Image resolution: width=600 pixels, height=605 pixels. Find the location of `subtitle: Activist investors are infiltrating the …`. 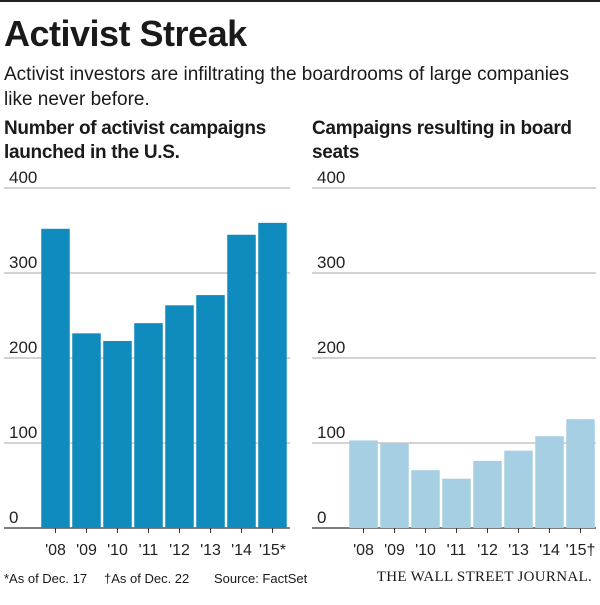

subtitle: Activist investors are infiltrating the … is located at coordinates (286, 87).